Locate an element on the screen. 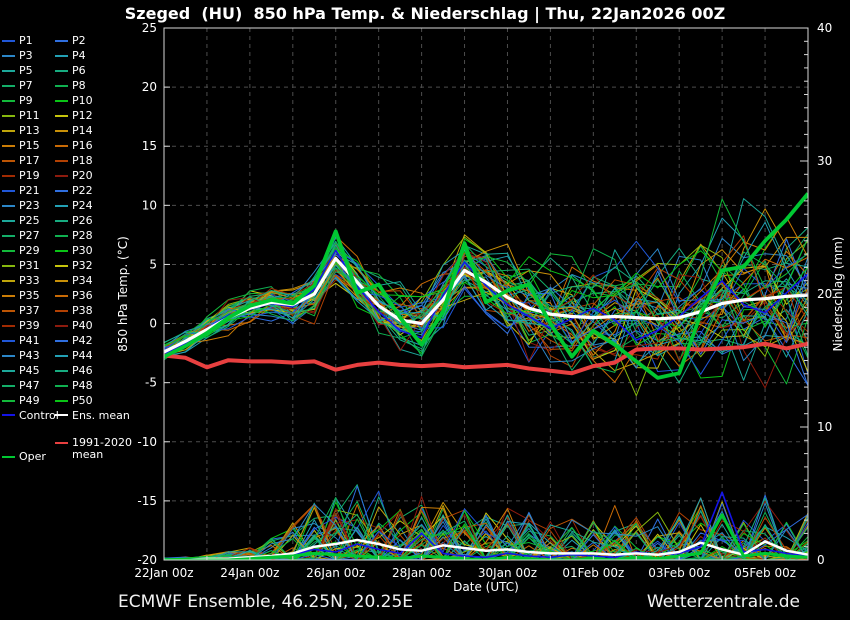 This screenshot has height=620, width=850. legend-member-P6: P6 is located at coordinates (70, 70).